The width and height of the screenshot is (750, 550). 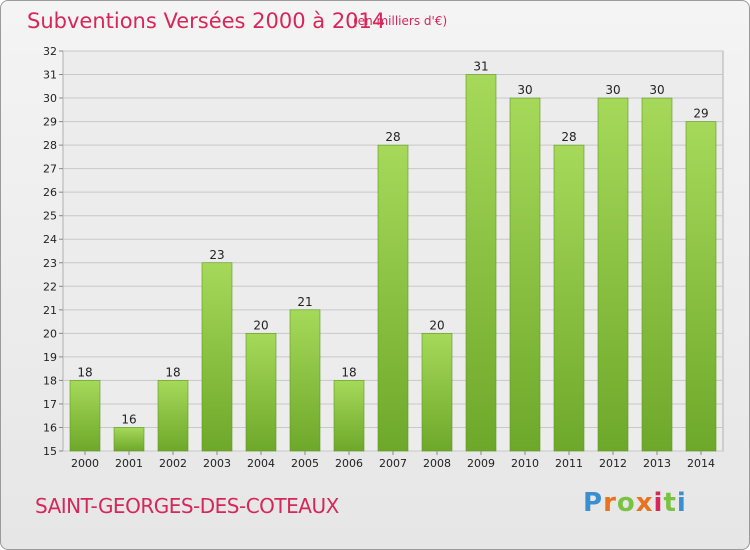 What do you see at coordinates (217, 463) in the screenshot?
I see `x-tick-label-2003: 2003` at bounding box center [217, 463].